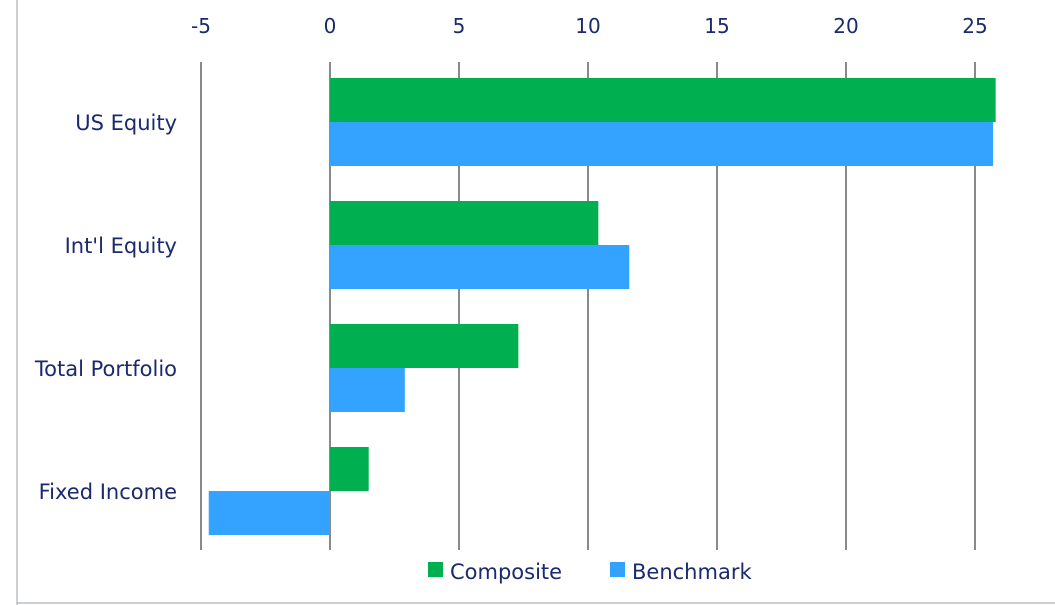 This screenshot has width=1055, height=605. I want to click on legend-label-composite: Composite, so click(506, 572).